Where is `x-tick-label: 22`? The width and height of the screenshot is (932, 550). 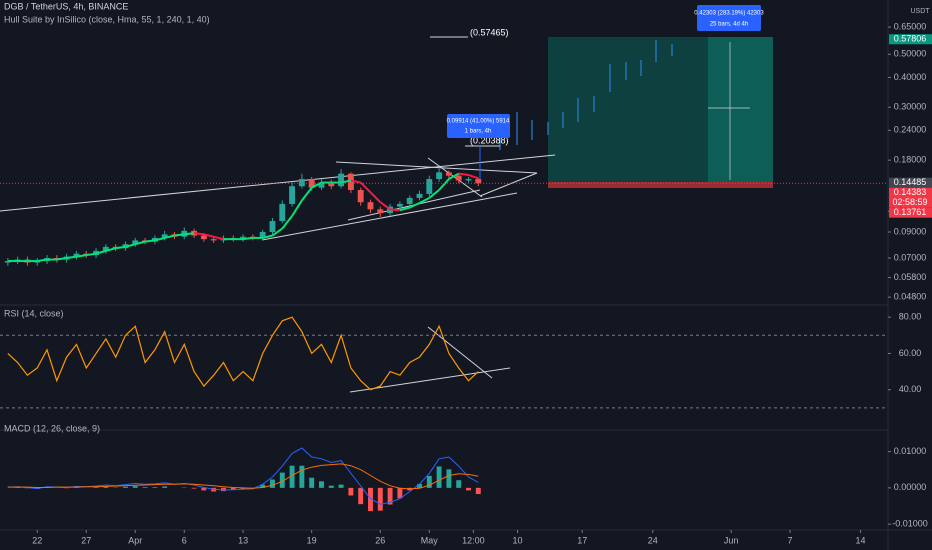 x-tick-label: 22 is located at coordinates (37, 540).